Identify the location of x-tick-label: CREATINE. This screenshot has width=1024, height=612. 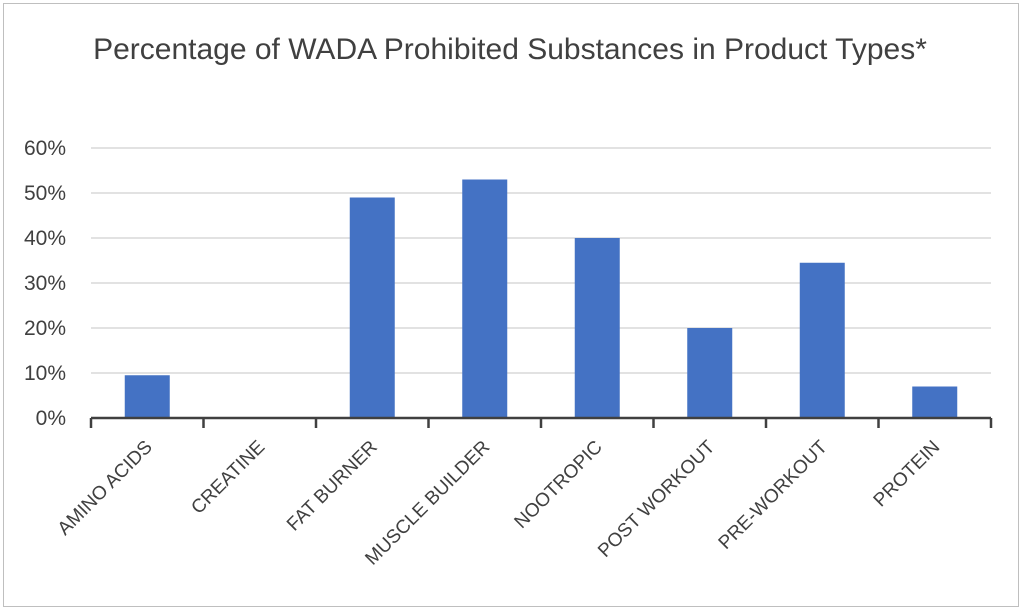
(228, 478).